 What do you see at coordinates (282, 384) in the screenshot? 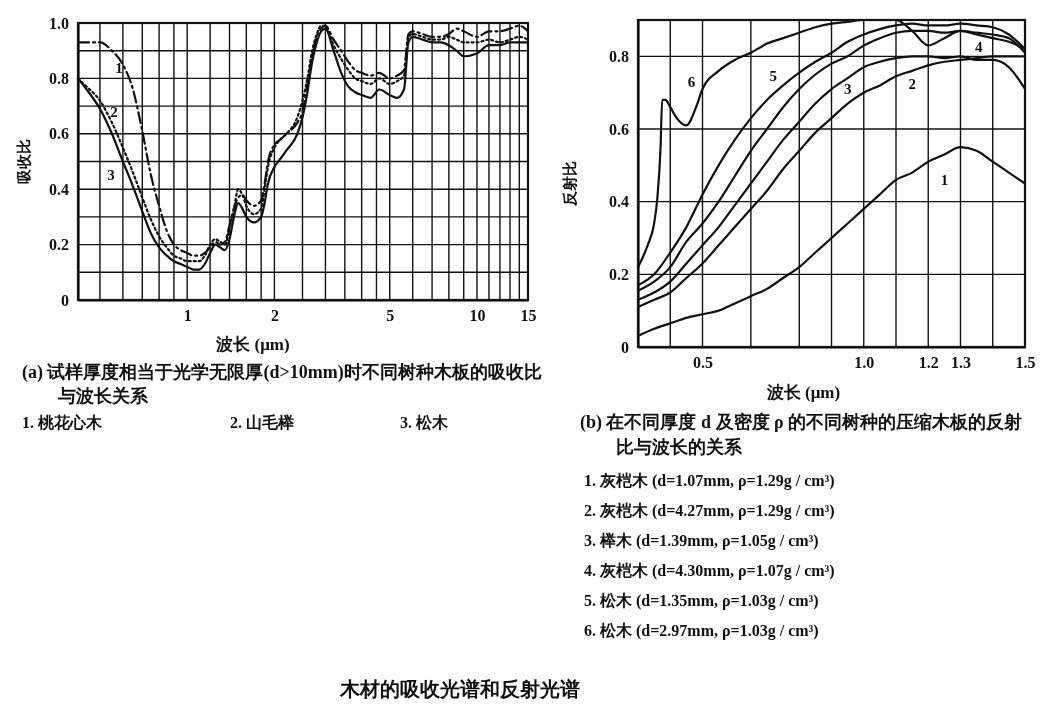
I see `text: (a) 试样厚度相当于光学无限厚(d>10mm)时不同树种木板的吸收比与波长关系` at bounding box center [282, 384].